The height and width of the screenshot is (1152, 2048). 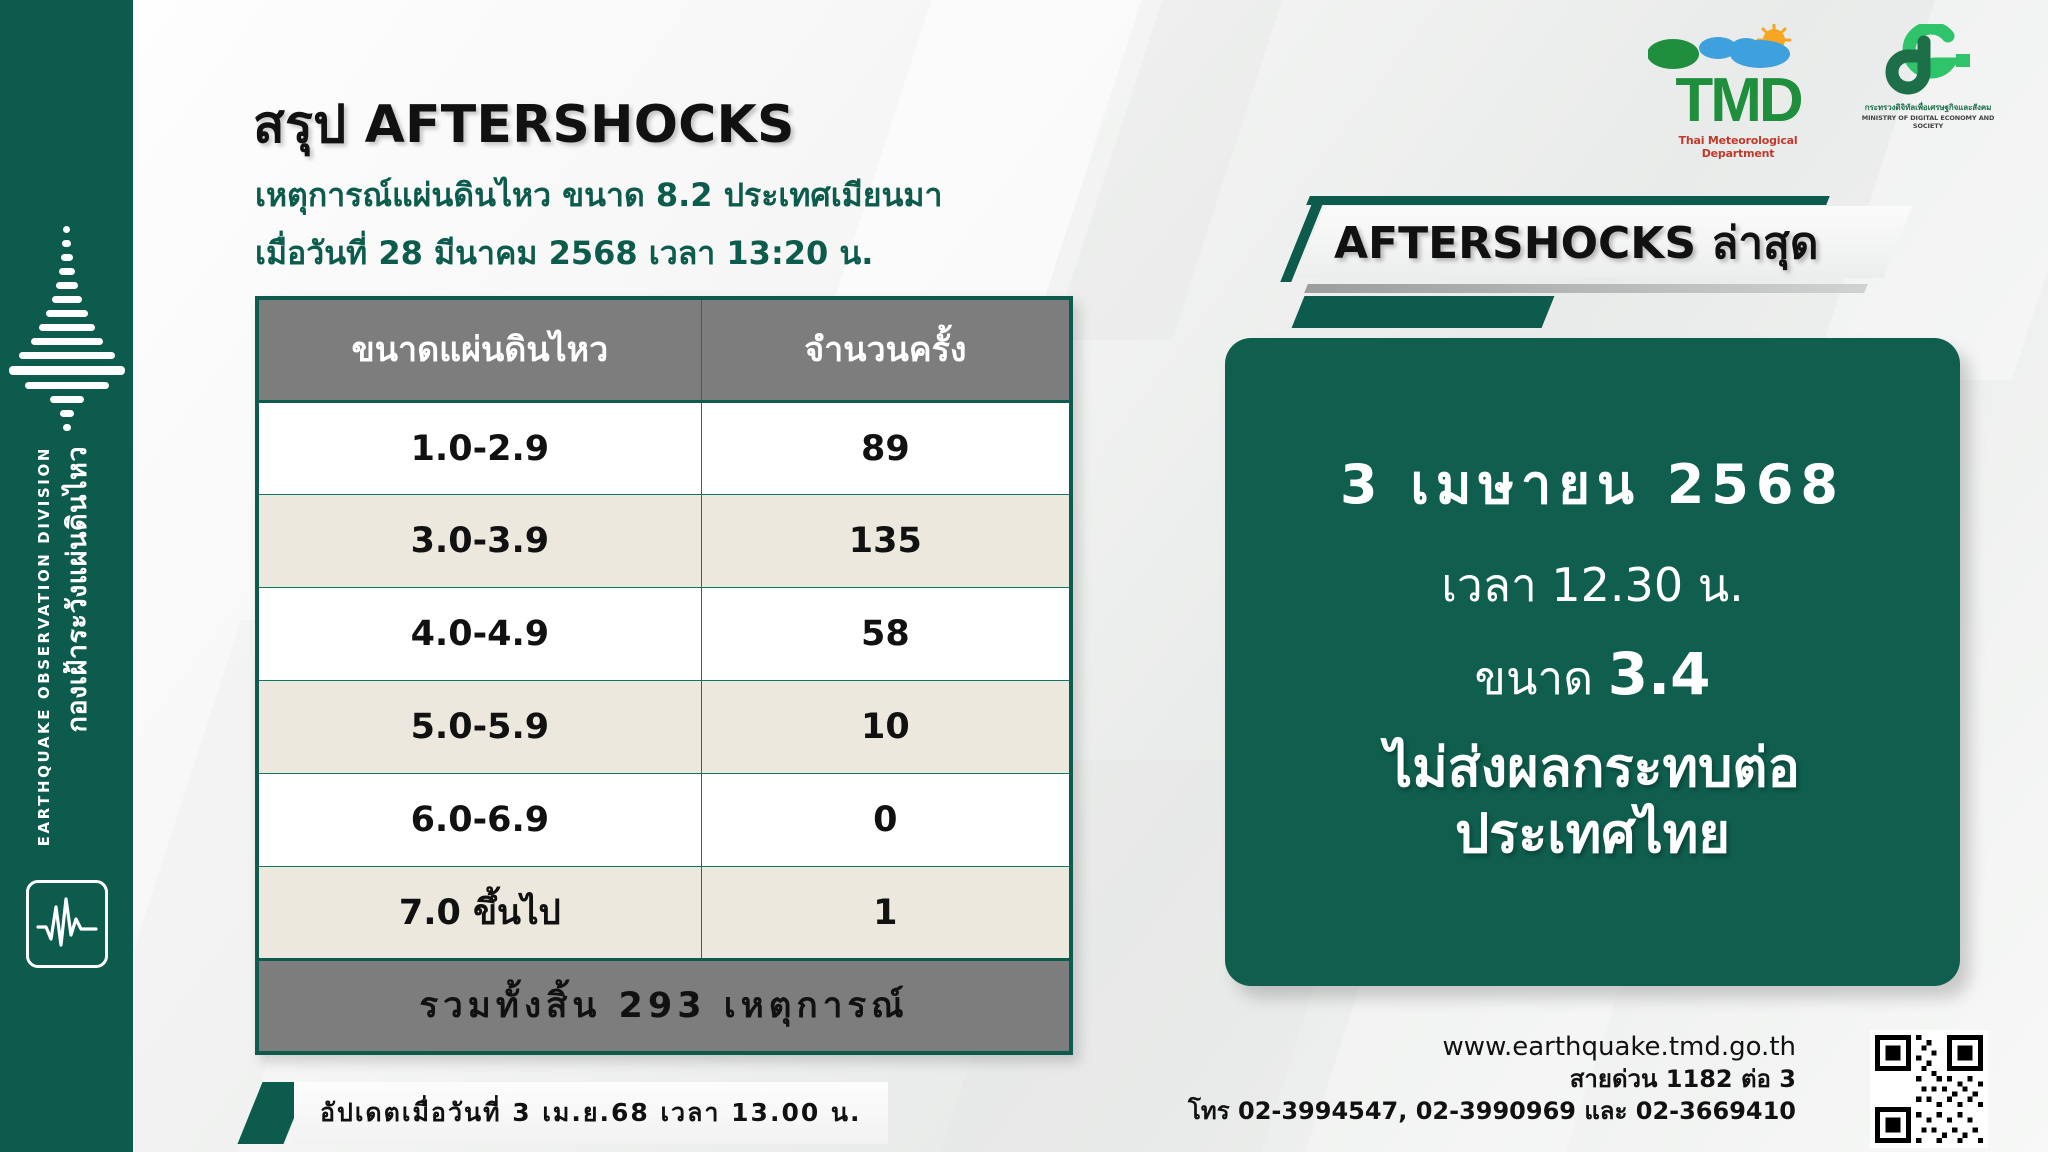 I want to click on latest-time: เวลา 12.30 น., so click(x=1592, y=585).